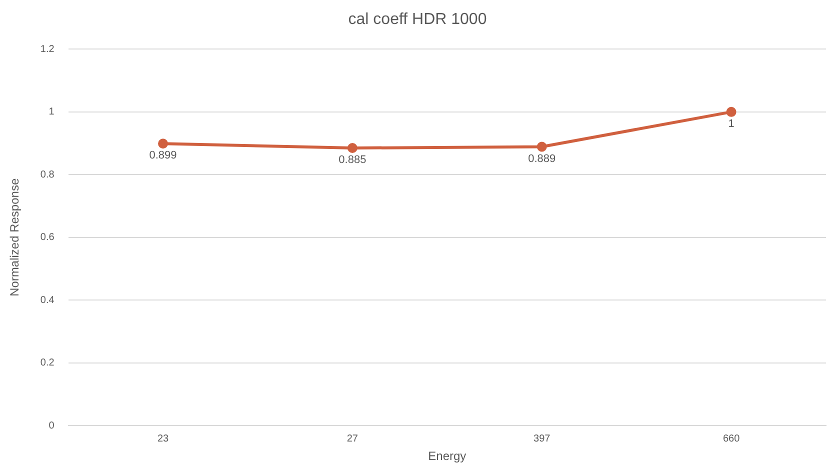  I want to click on x-tick-label: 27, so click(352, 438).